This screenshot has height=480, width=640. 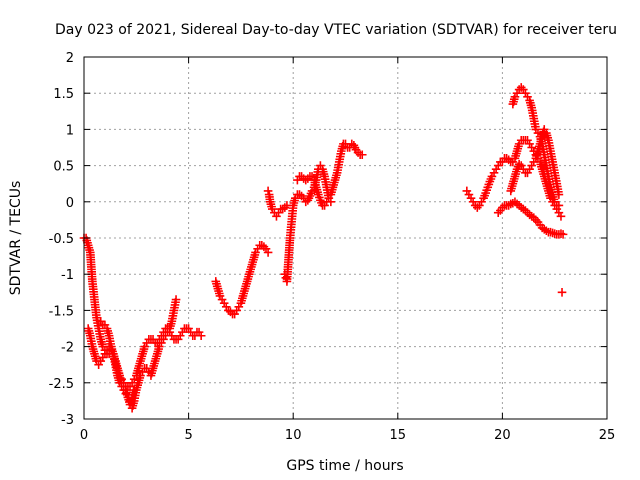 I want to click on y-tick-label: -2.5, so click(x=61, y=384).